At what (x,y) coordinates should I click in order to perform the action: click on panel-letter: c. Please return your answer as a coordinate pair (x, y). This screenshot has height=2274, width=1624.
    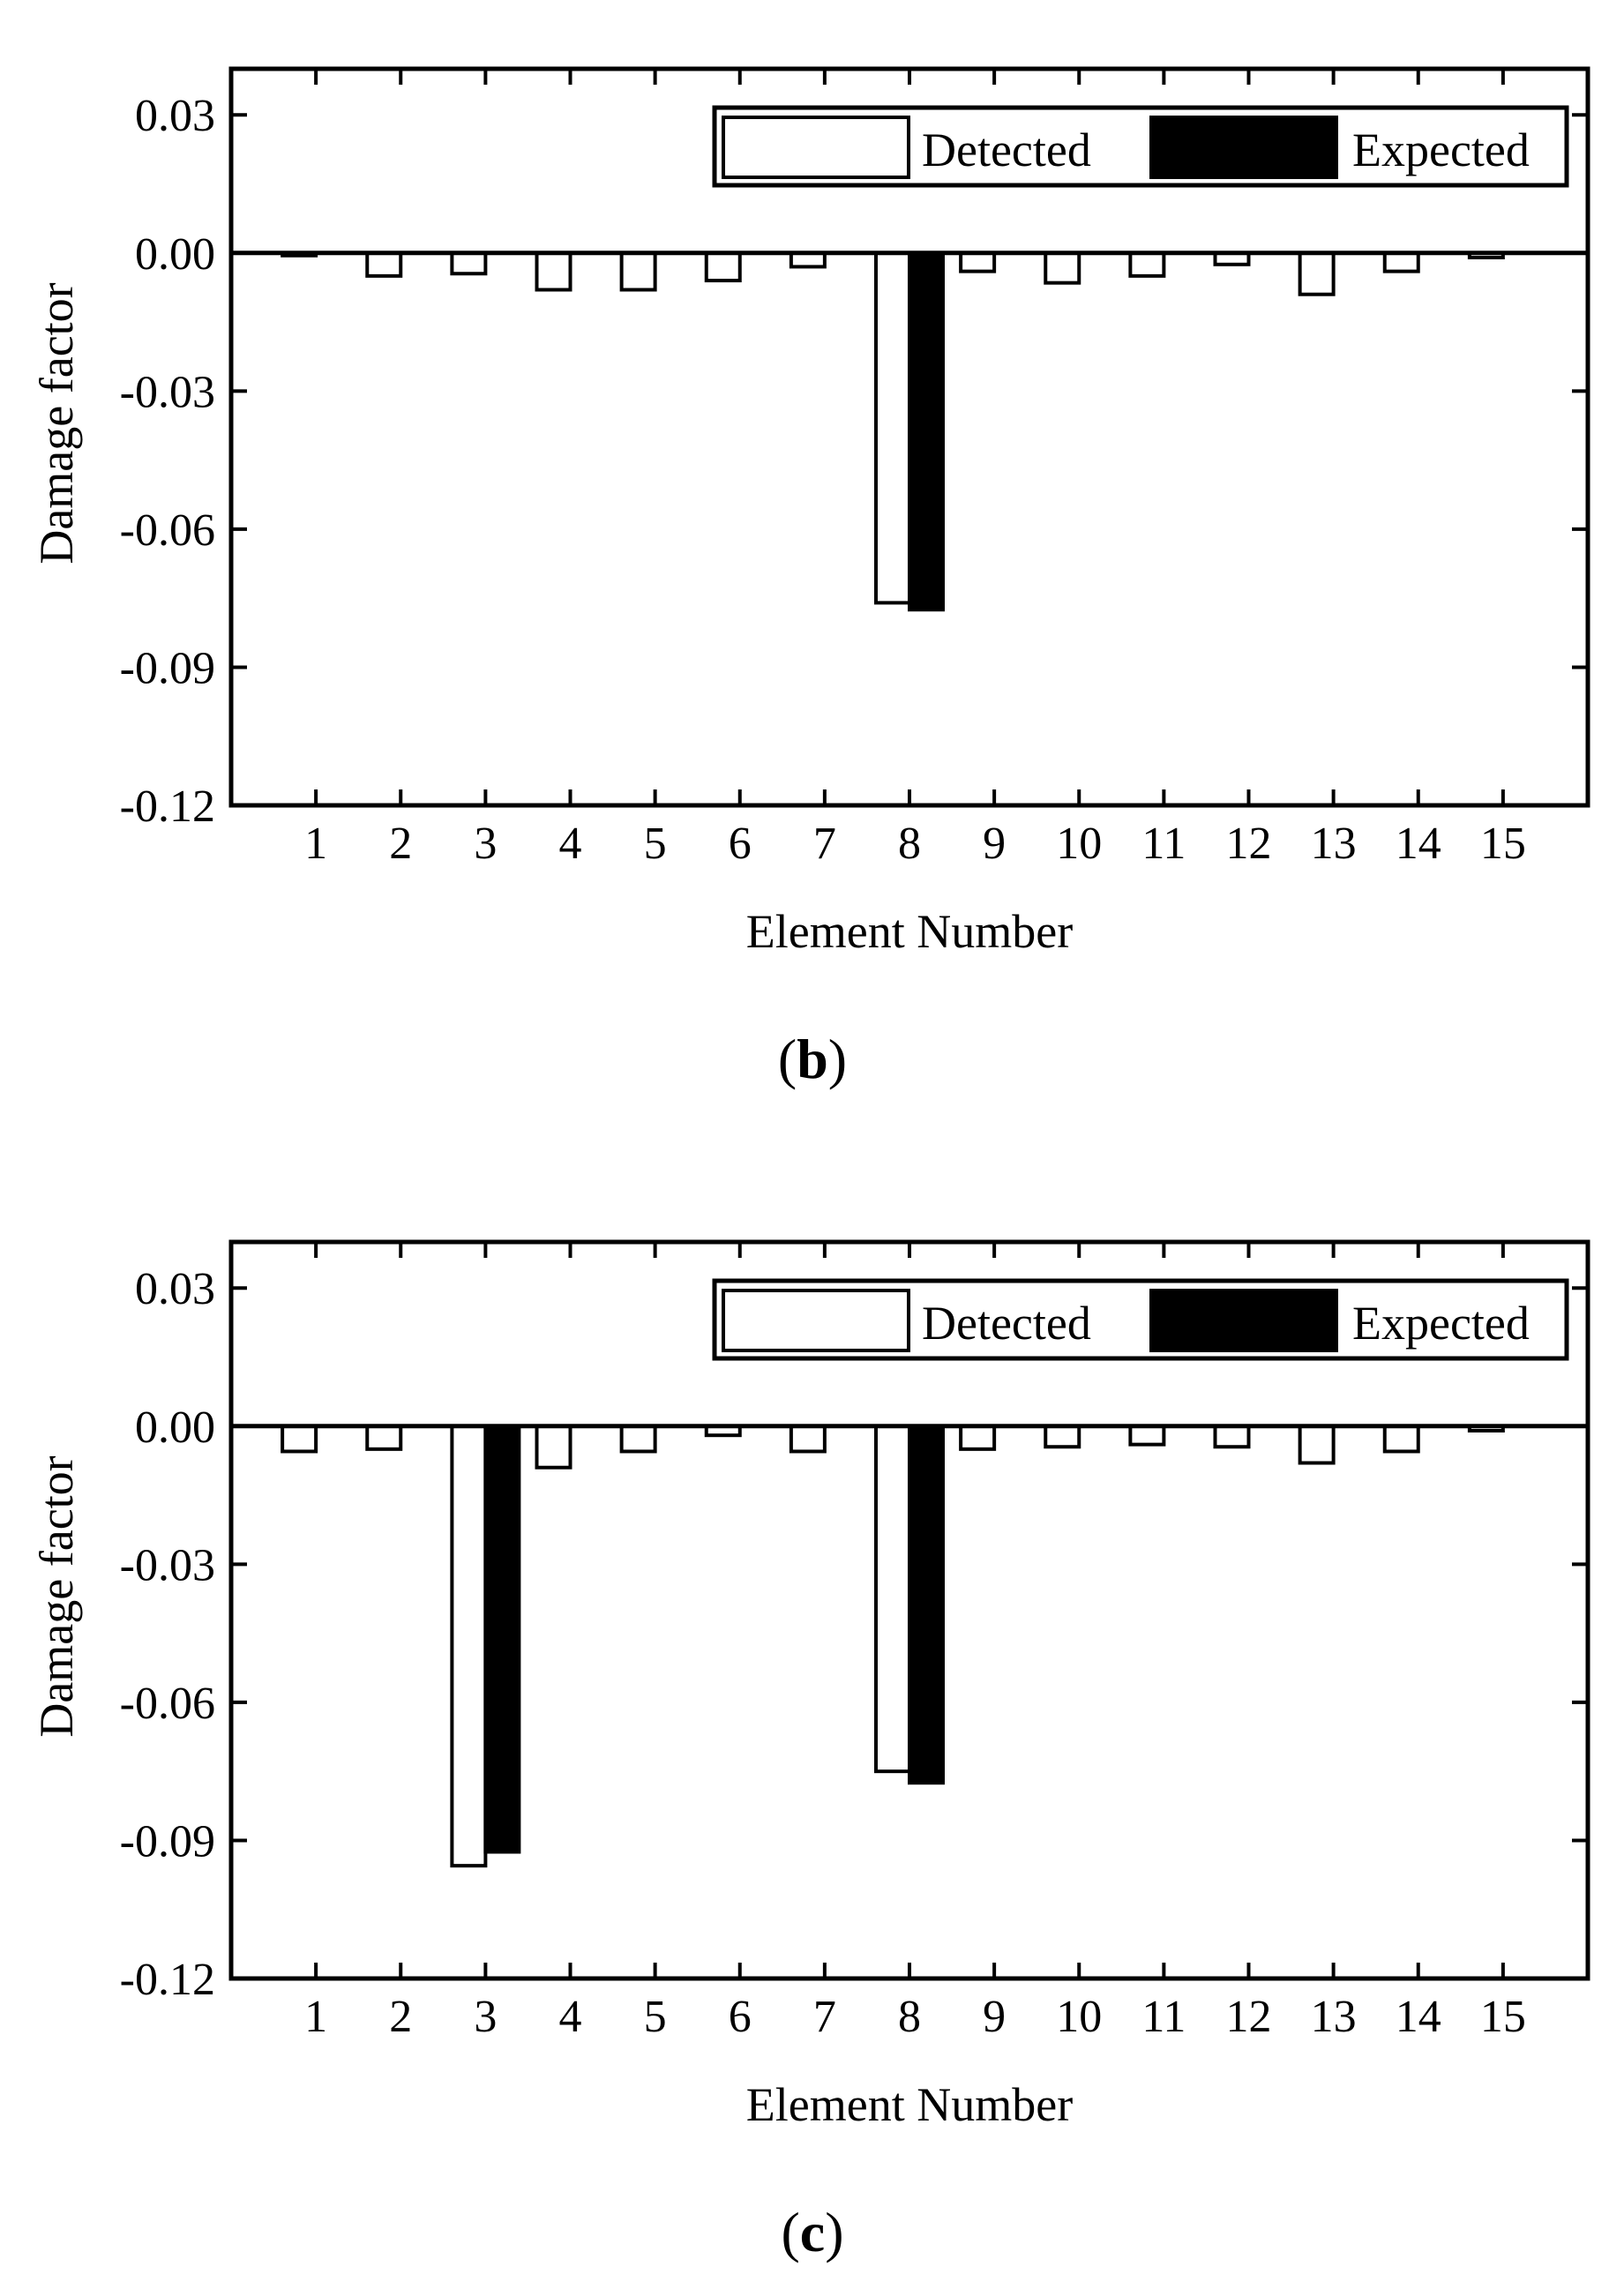
    Looking at the image, I should click on (812, 2232).